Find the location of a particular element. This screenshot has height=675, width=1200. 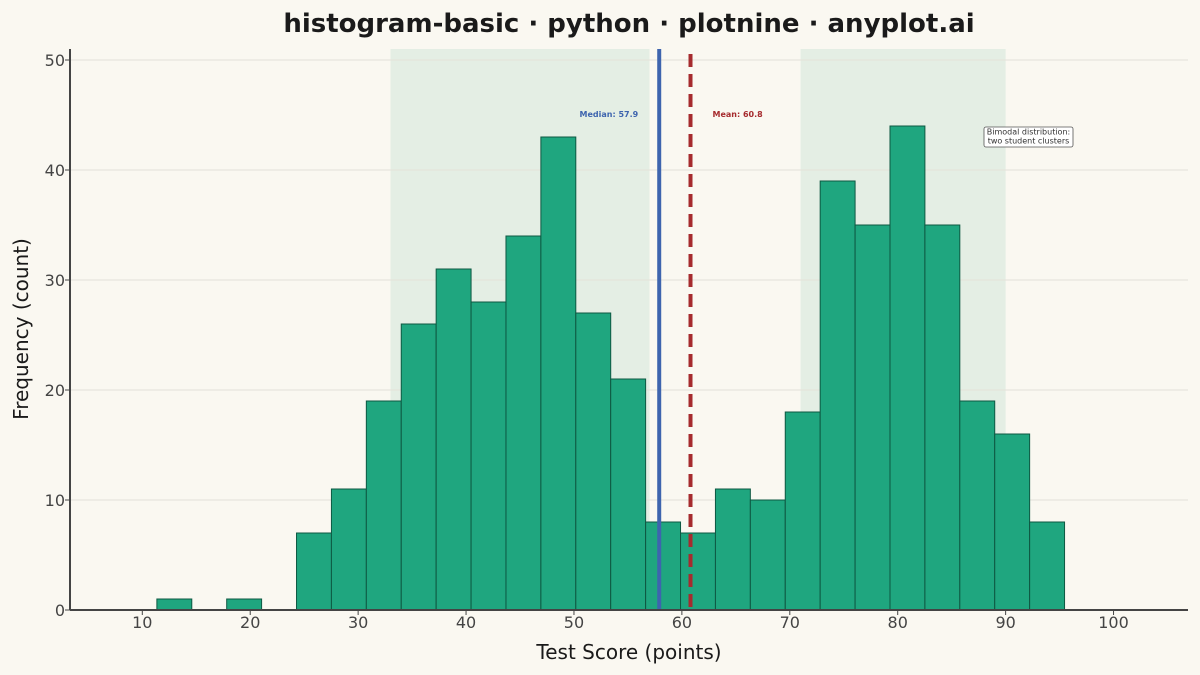

y-tick-label-0: 0 is located at coordinates (60, 610).